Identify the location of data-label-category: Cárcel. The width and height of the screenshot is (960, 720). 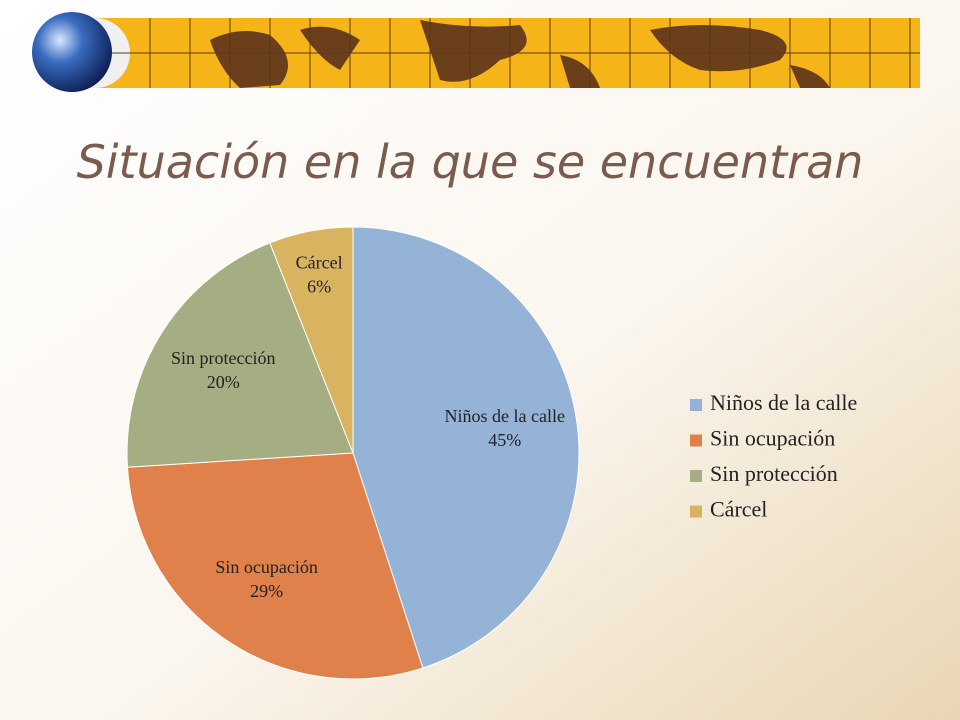
(319, 263).